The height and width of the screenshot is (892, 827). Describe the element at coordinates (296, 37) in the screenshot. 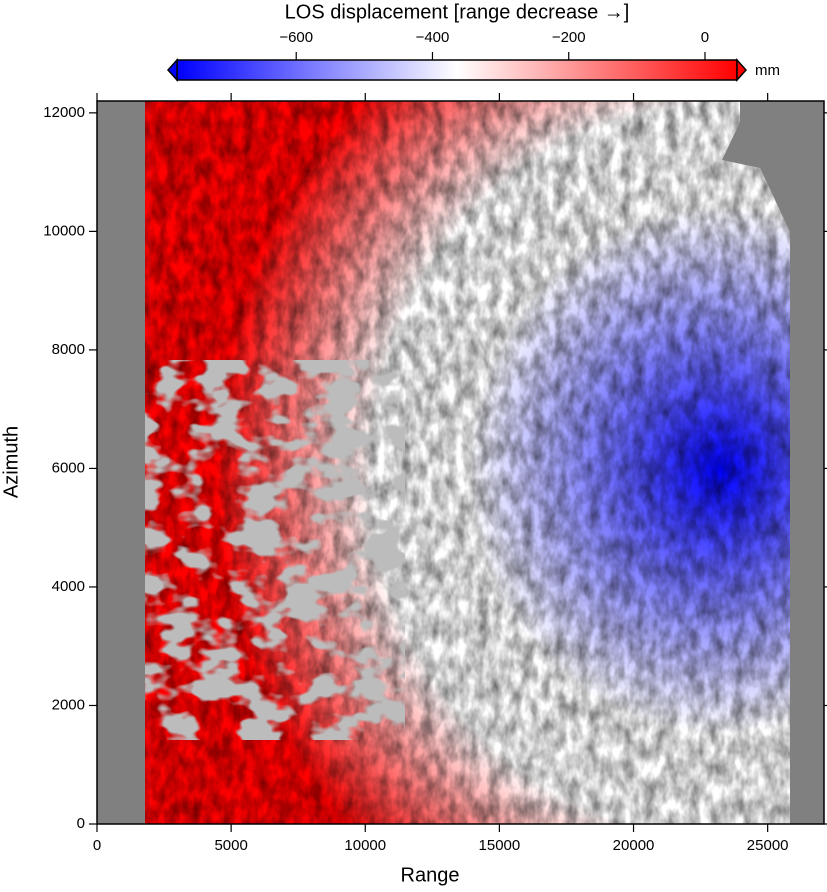

I see `colorbar-tick-label: −600` at that location.